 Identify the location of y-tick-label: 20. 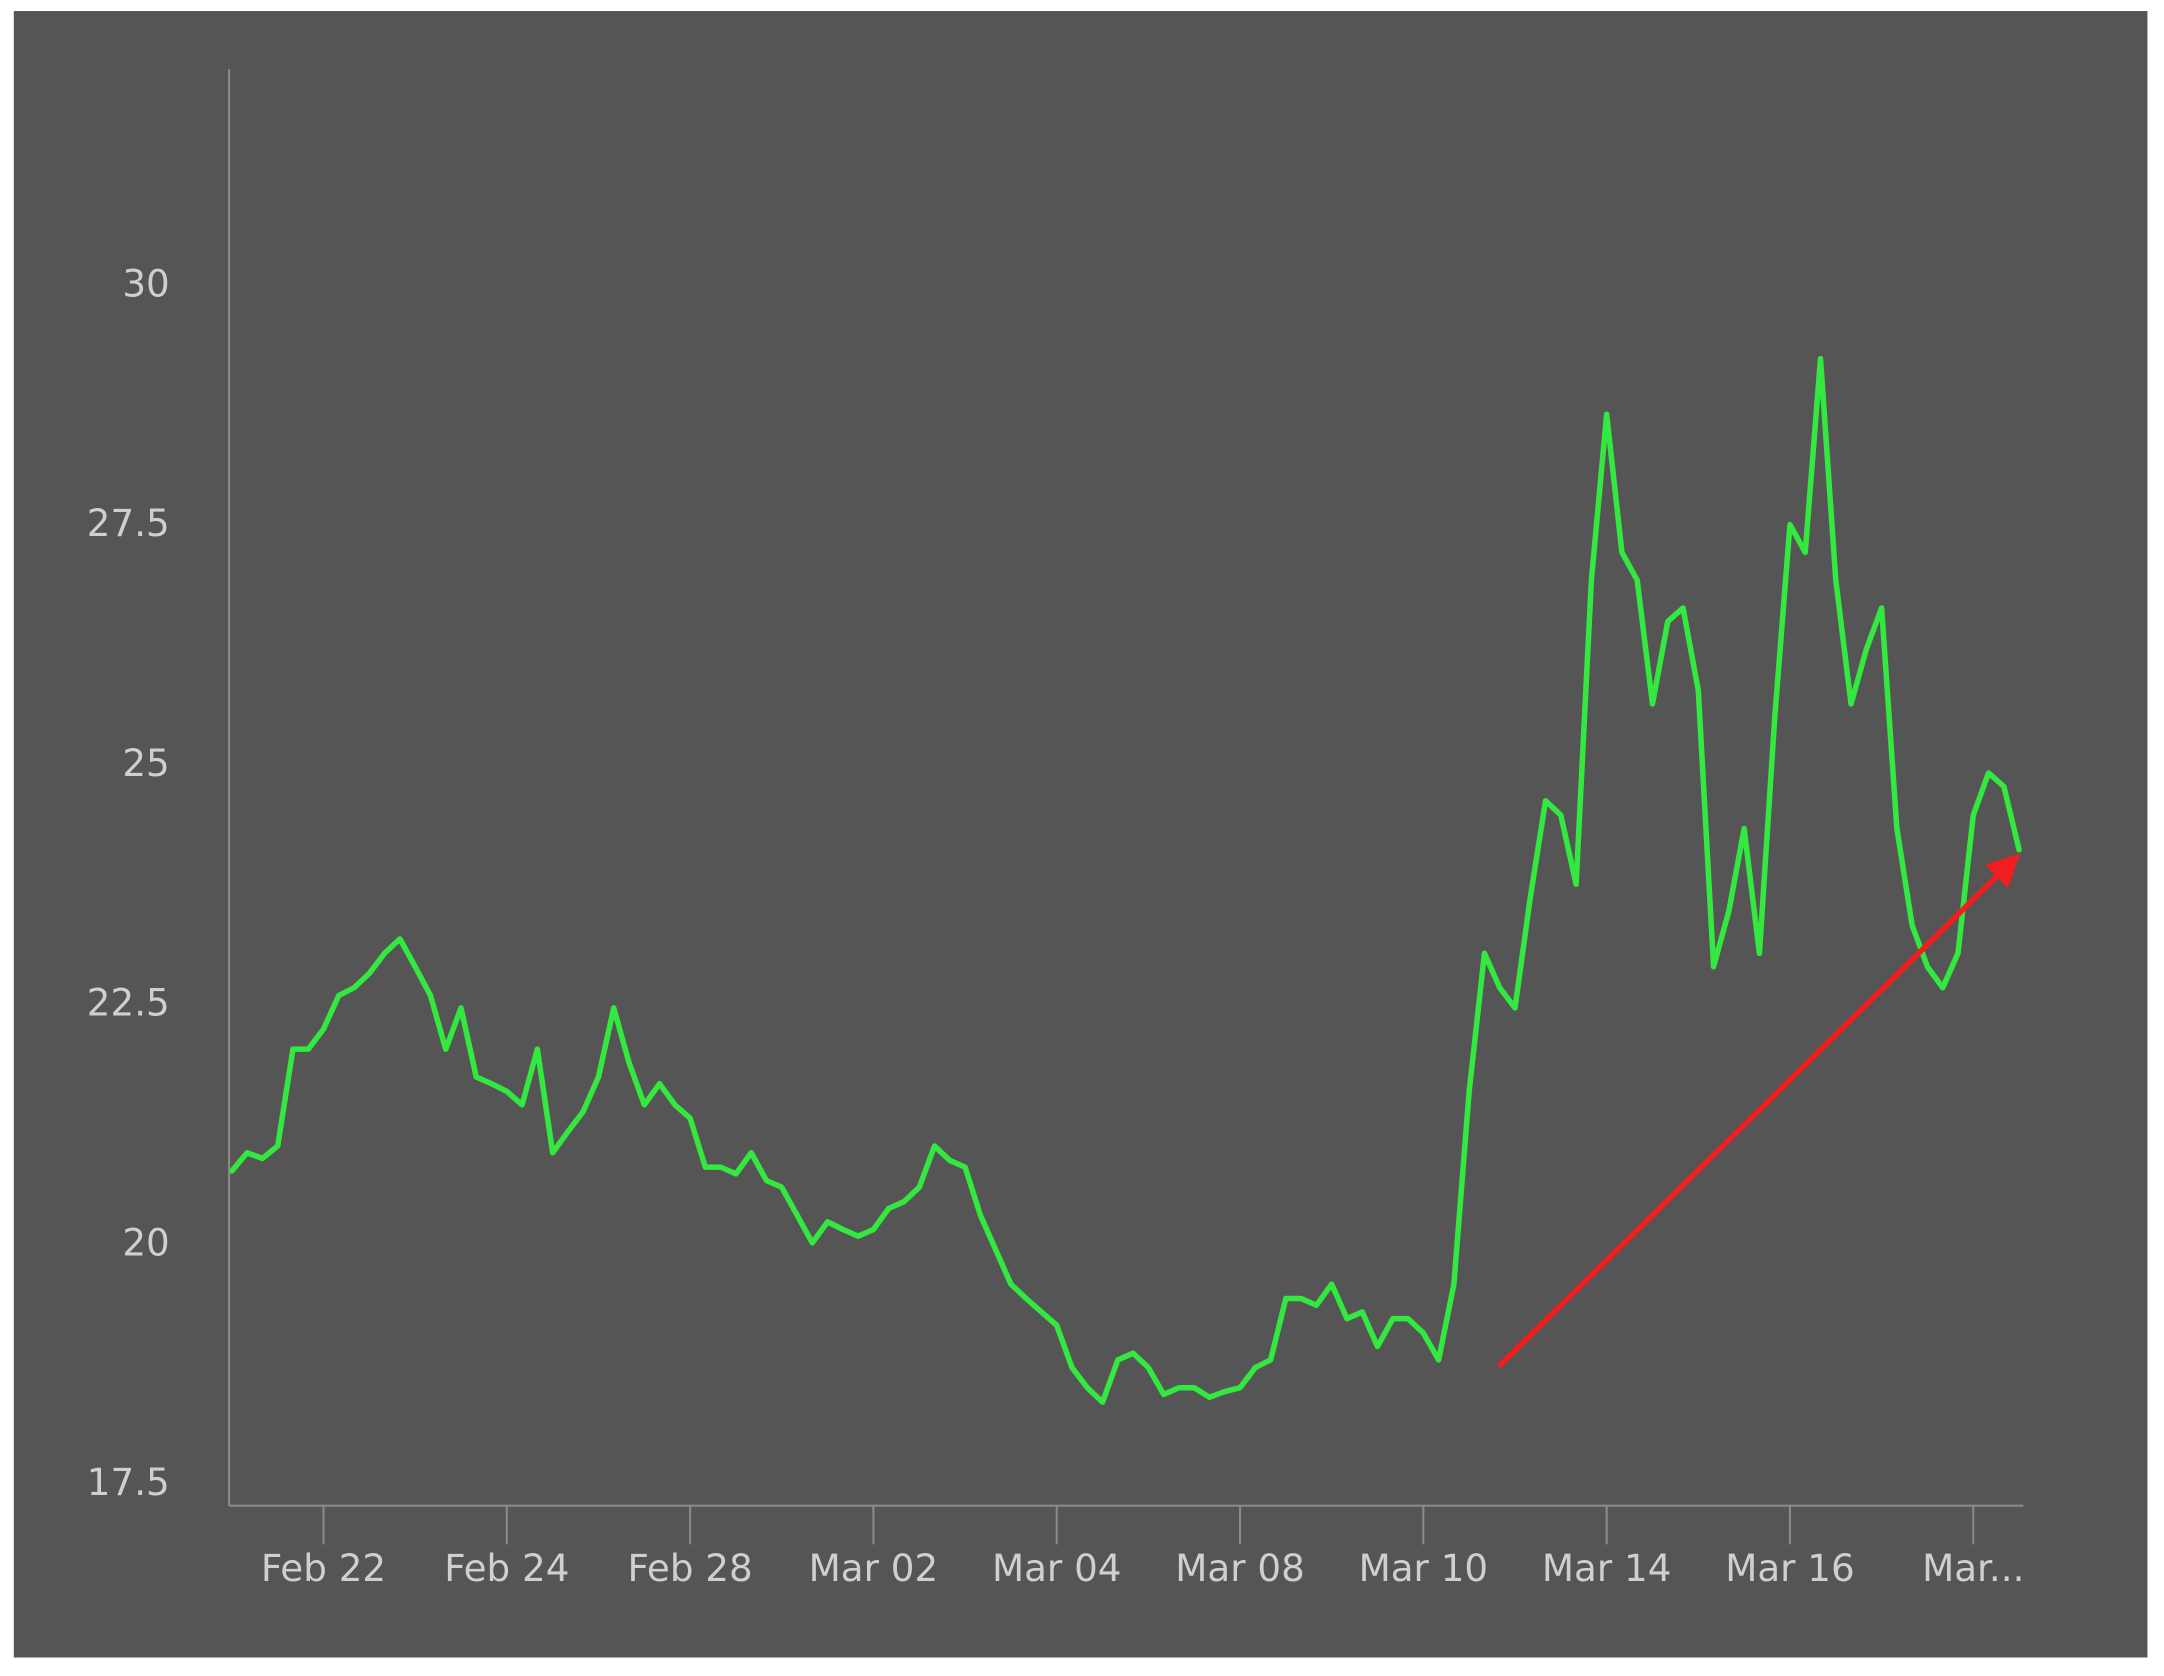
(145, 1242).